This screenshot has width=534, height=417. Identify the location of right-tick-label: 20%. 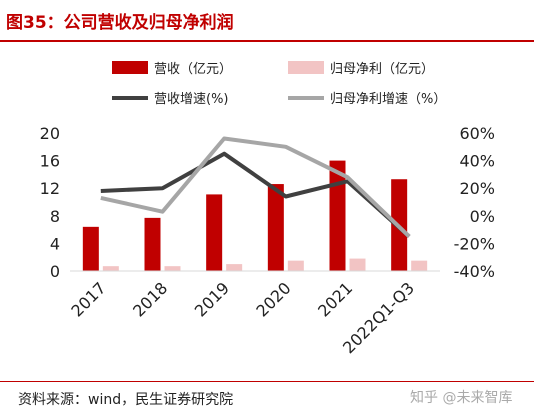
(477, 188).